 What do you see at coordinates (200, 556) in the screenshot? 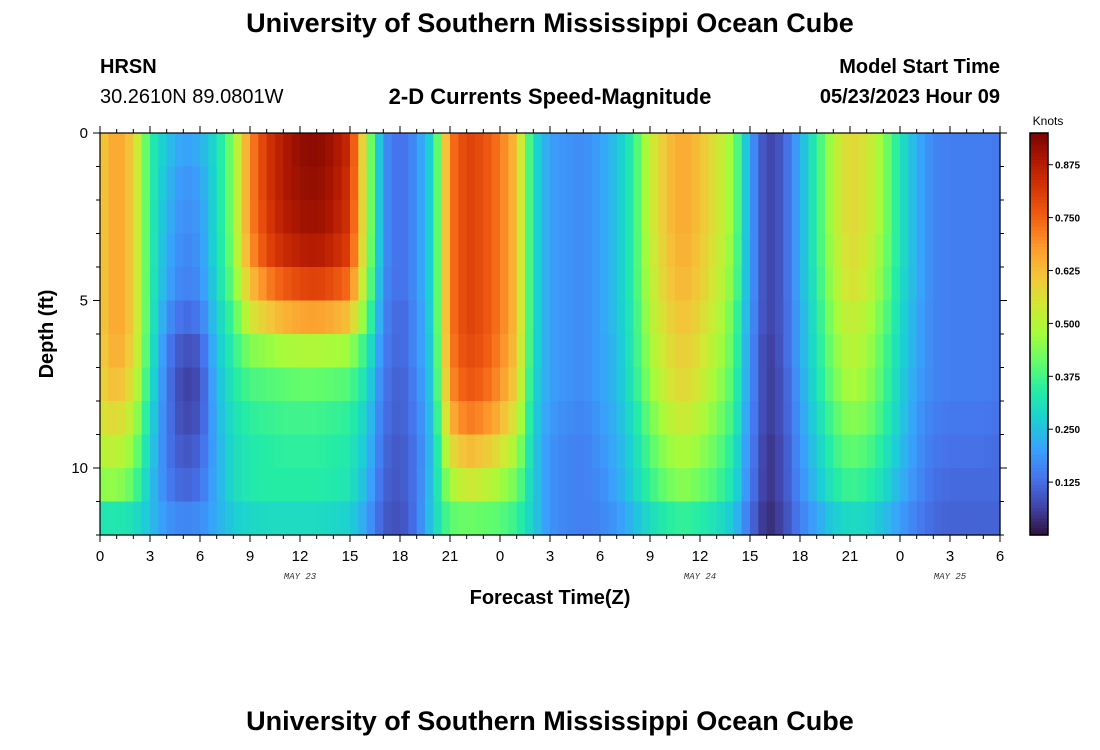
I see `x-tick-label: 6` at bounding box center [200, 556].